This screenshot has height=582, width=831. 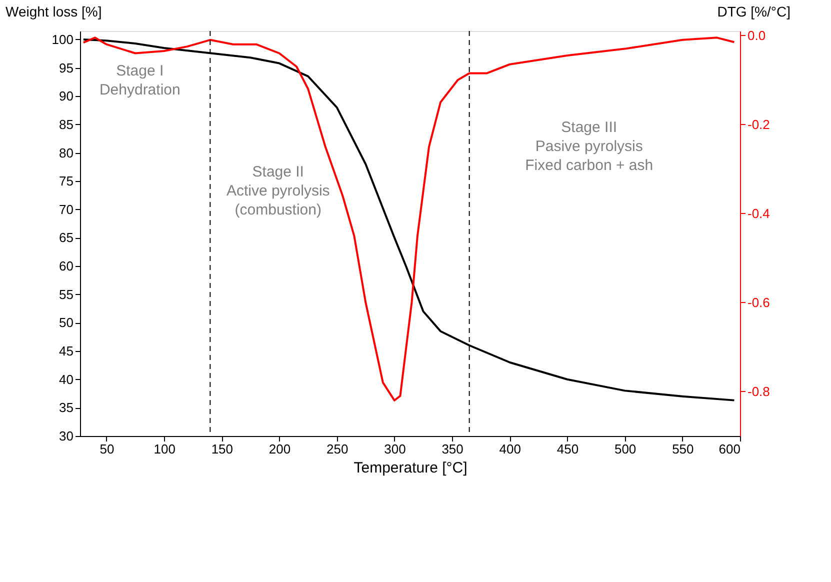 What do you see at coordinates (107, 449) in the screenshot?
I see `x-tick-label: 50` at bounding box center [107, 449].